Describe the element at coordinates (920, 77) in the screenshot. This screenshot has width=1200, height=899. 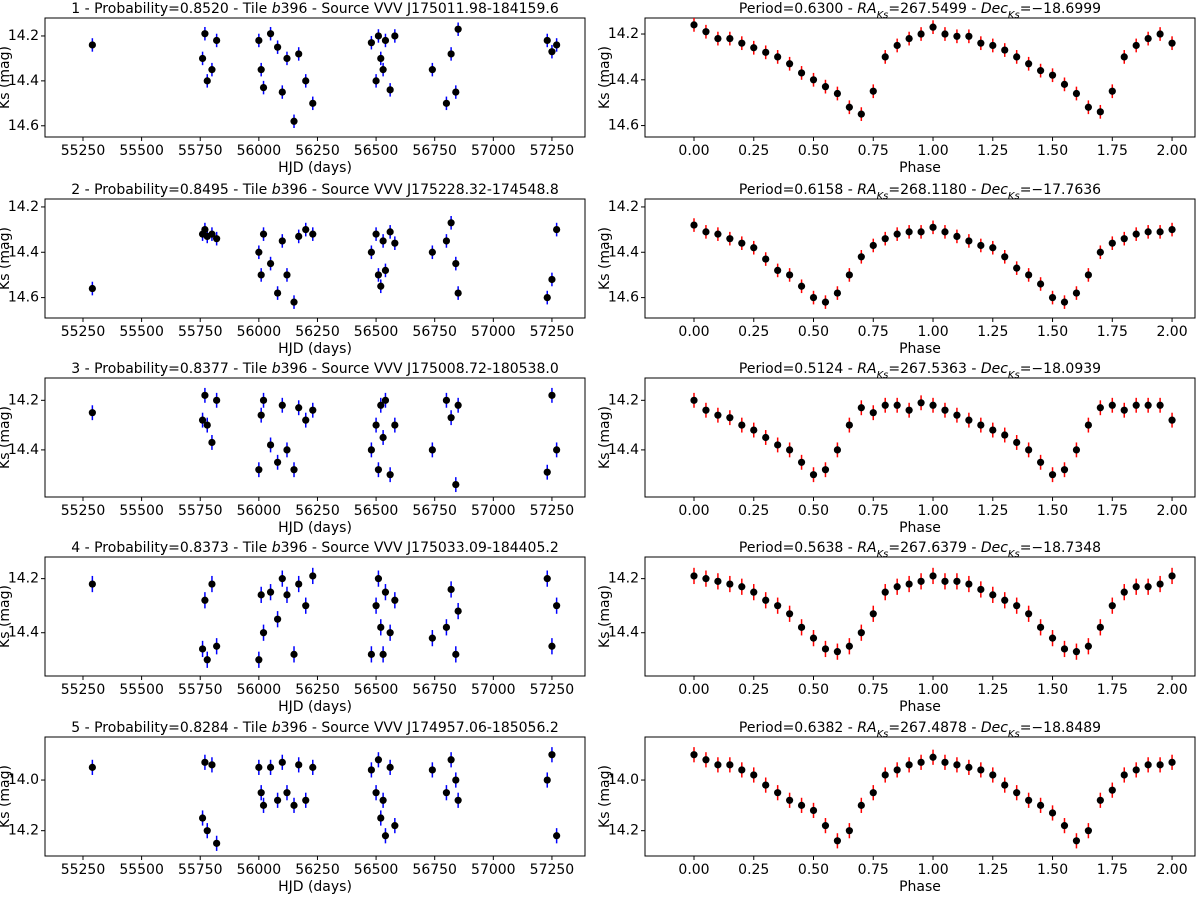
I see `axes-frame` at that location.